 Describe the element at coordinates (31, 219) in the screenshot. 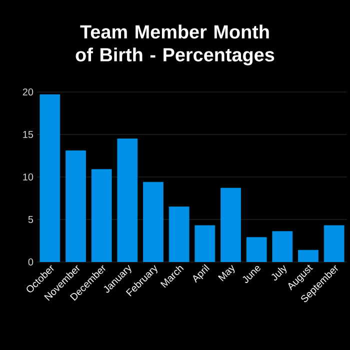

I see `y-tick-label: 5` at that location.